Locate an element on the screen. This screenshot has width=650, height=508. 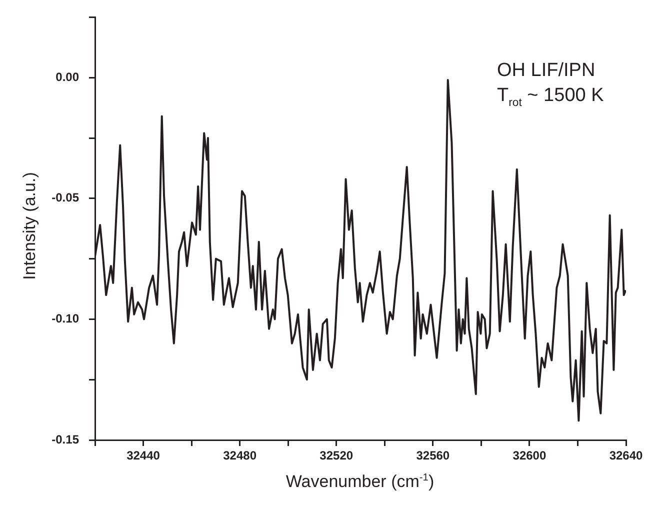
y-tick-label: -0.15 is located at coordinates (66, 439).